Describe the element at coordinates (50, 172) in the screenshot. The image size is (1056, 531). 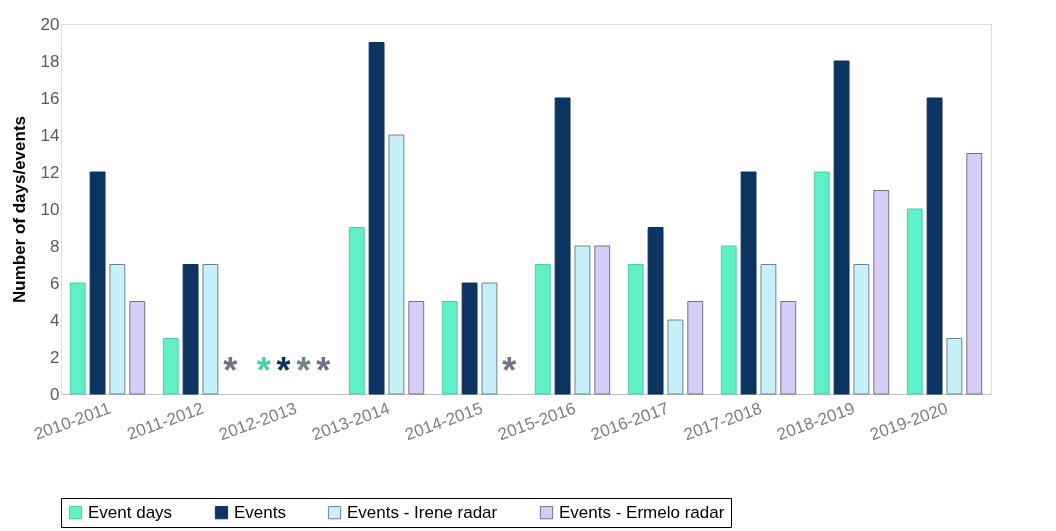
I see `y-tick-label: 12` at that location.